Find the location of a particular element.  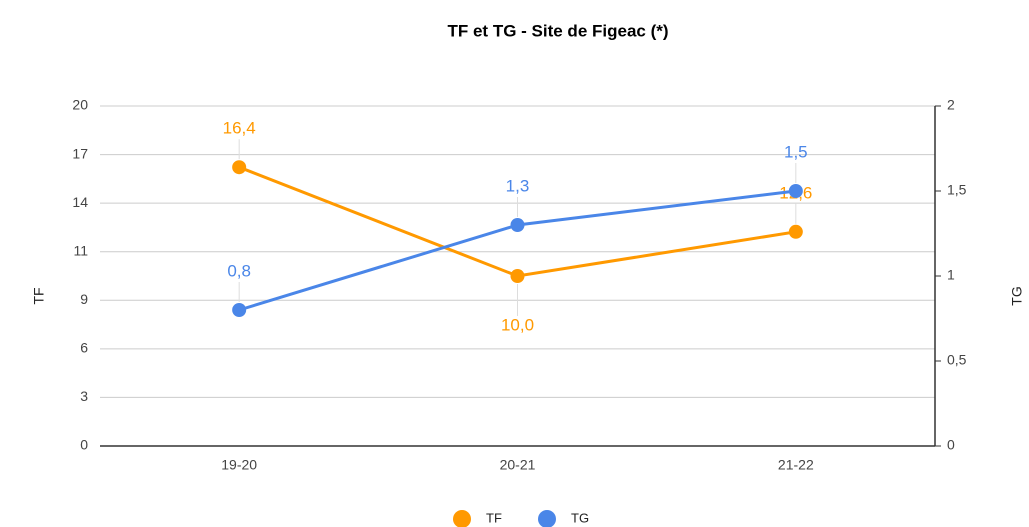

y-axis-label: TF is located at coordinates (39, 295).